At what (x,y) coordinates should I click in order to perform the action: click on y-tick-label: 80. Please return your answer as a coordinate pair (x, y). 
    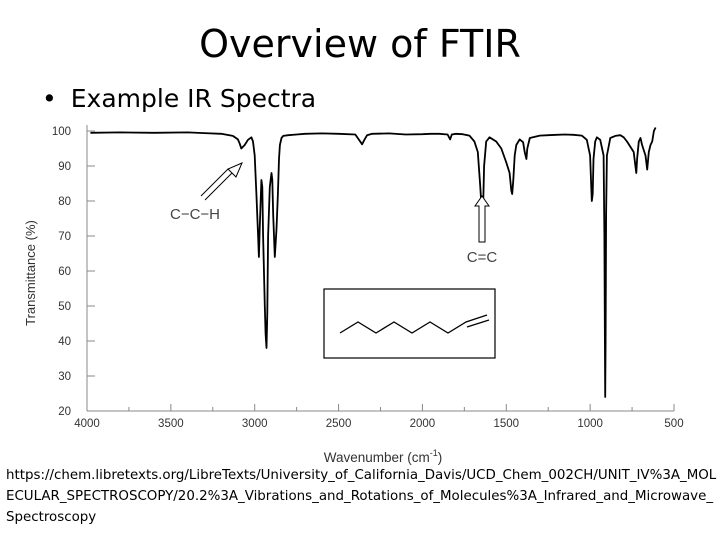
    Looking at the image, I should click on (64, 202).